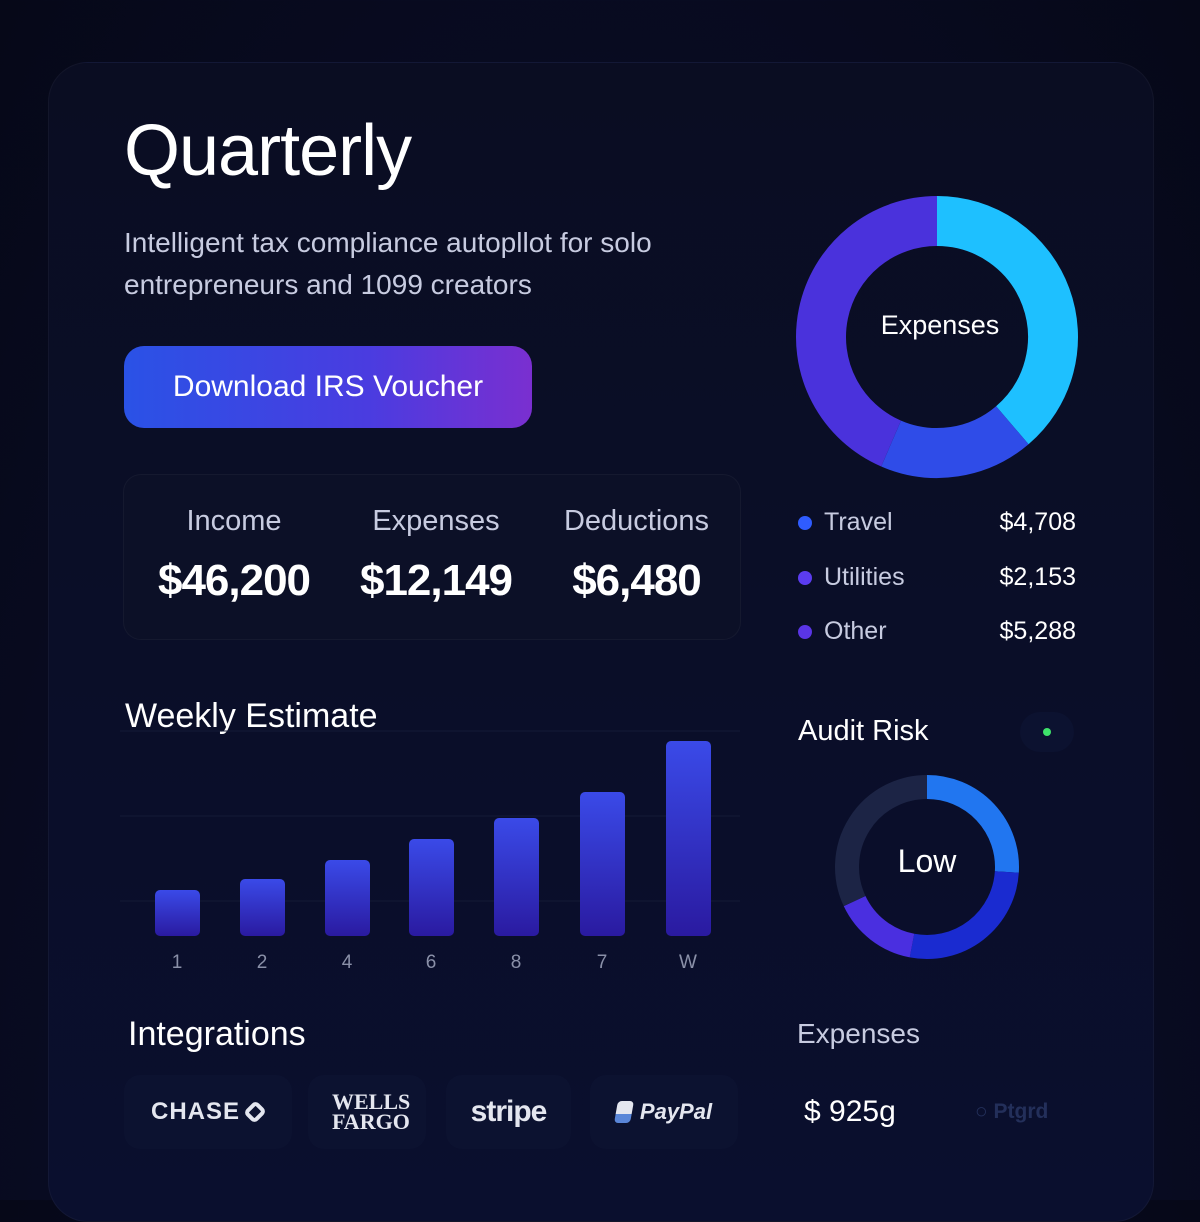 This screenshot has height=1222, width=1200. Describe the element at coordinates (940, 325) in the screenshot. I see `expenses-donut-label: Expenses` at that location.